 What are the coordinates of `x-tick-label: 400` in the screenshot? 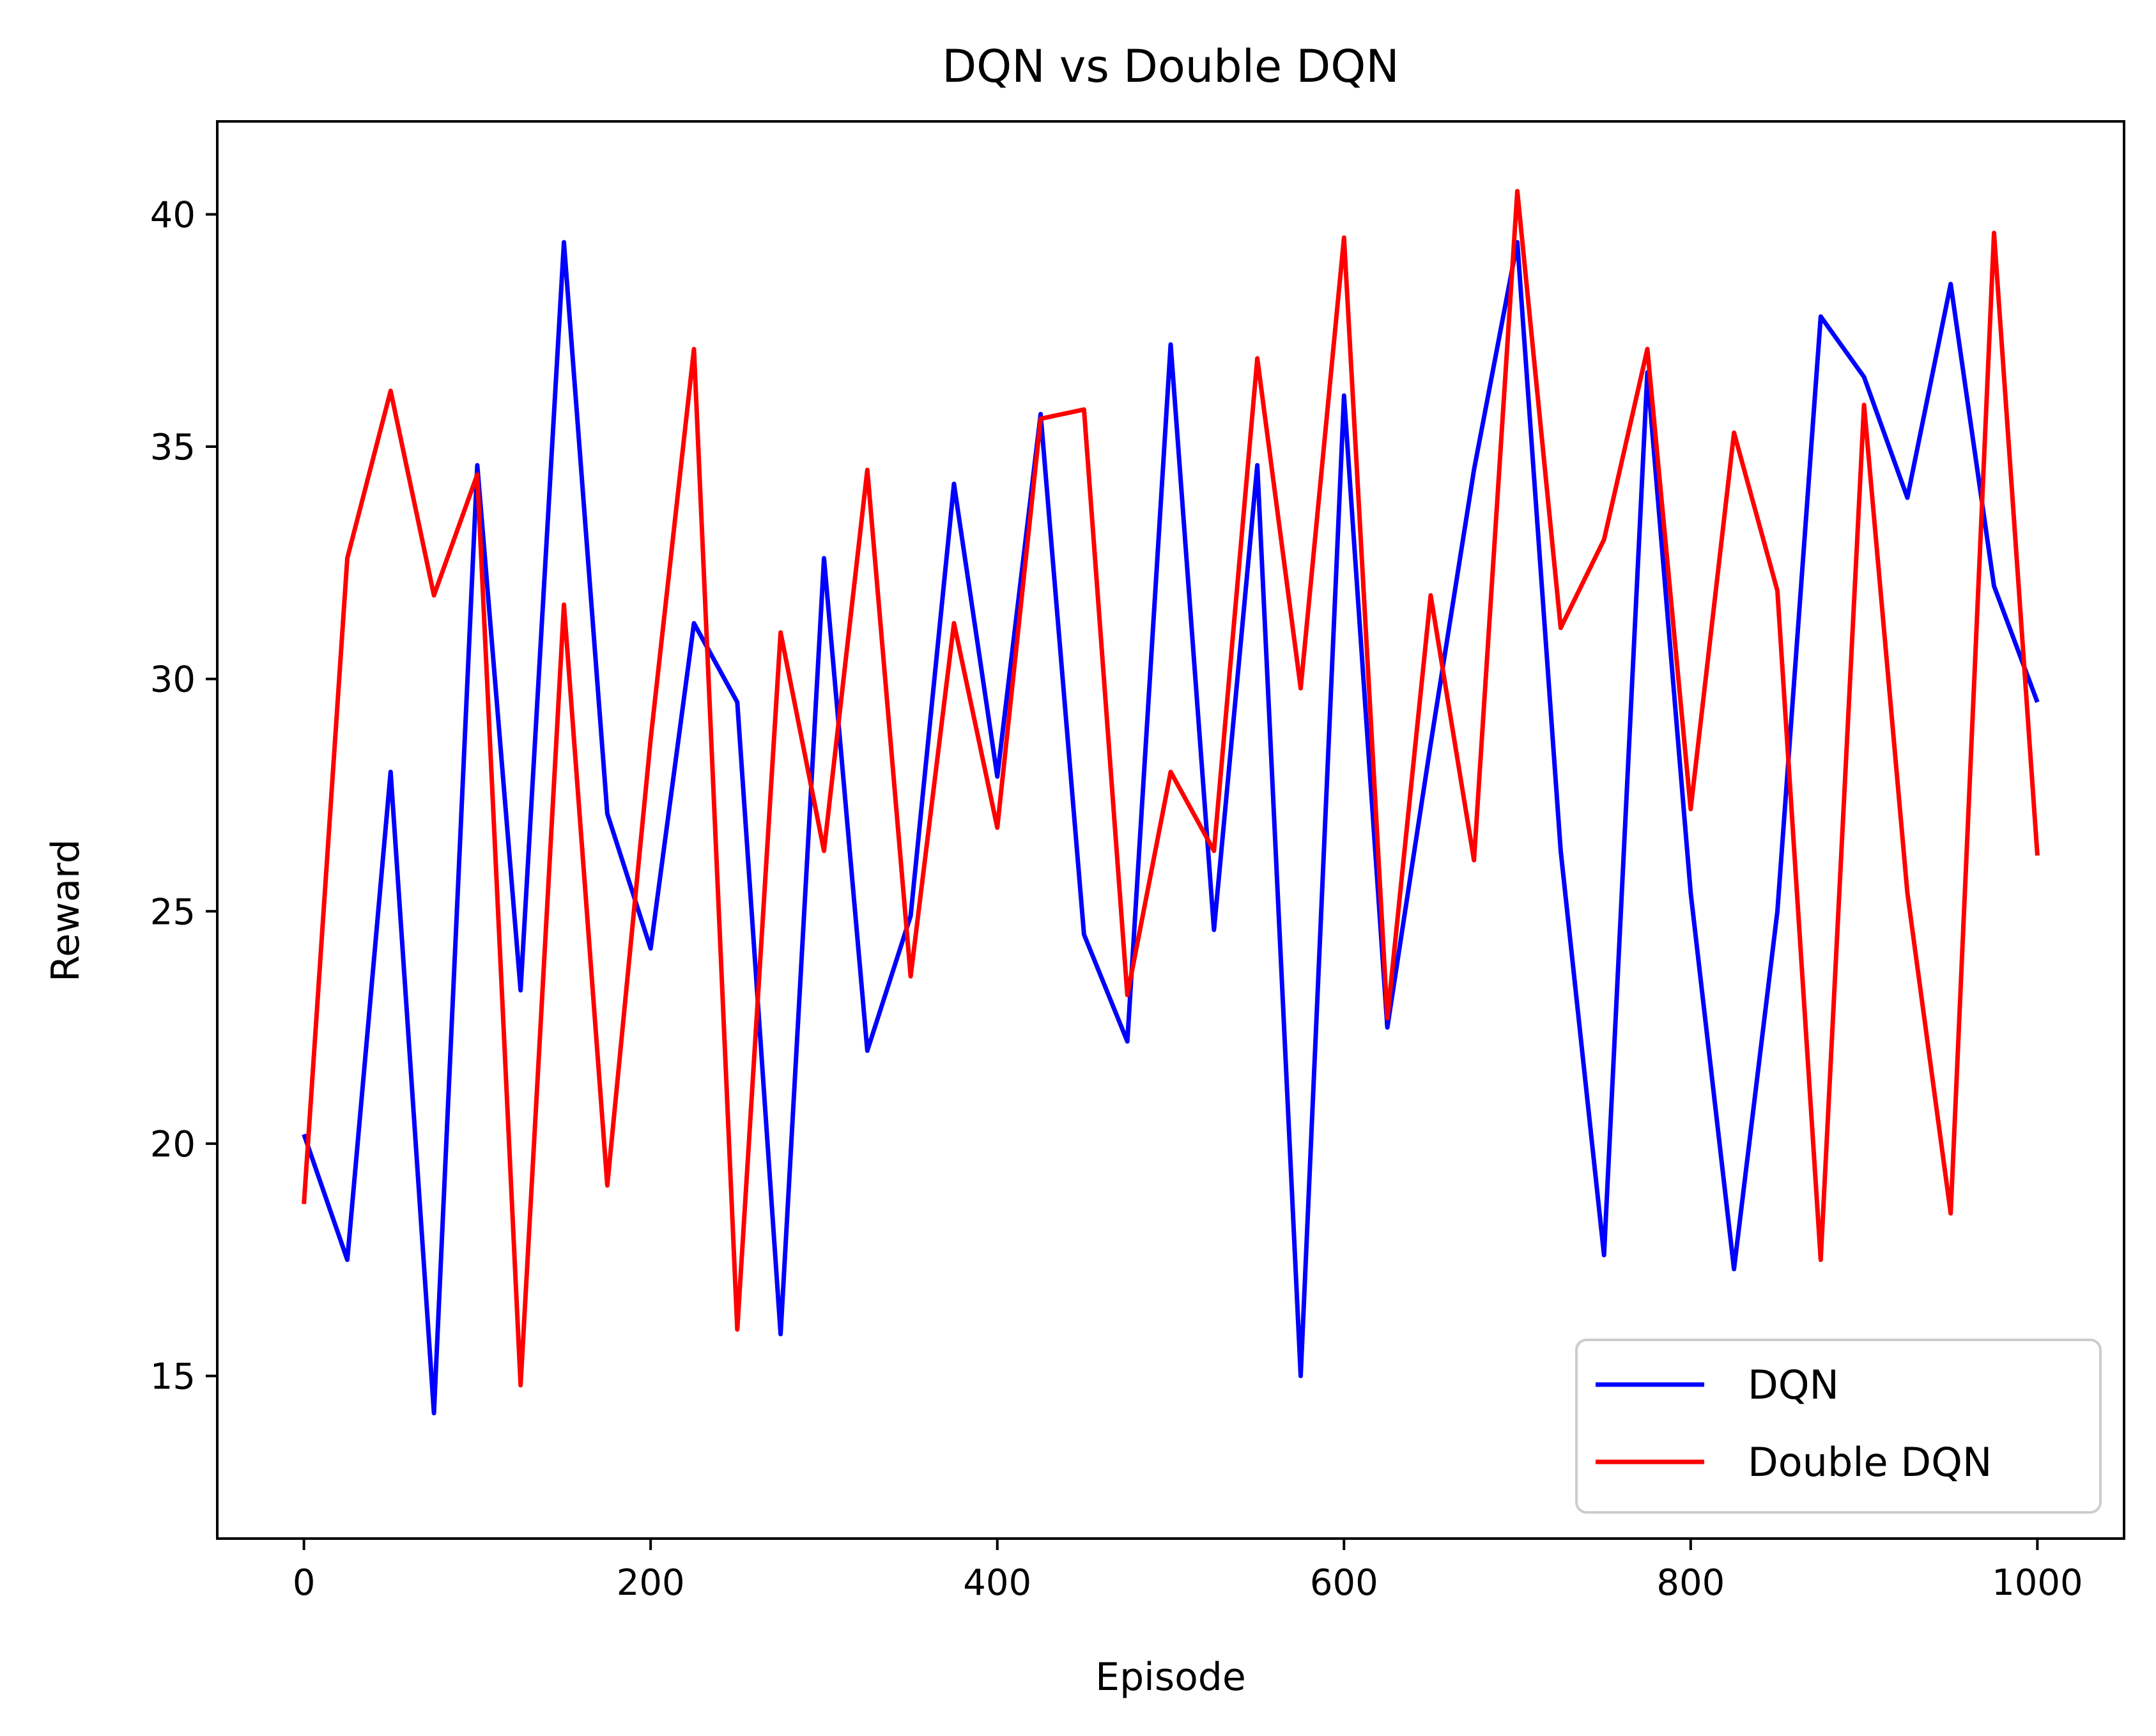 It's located at (997, 1583).